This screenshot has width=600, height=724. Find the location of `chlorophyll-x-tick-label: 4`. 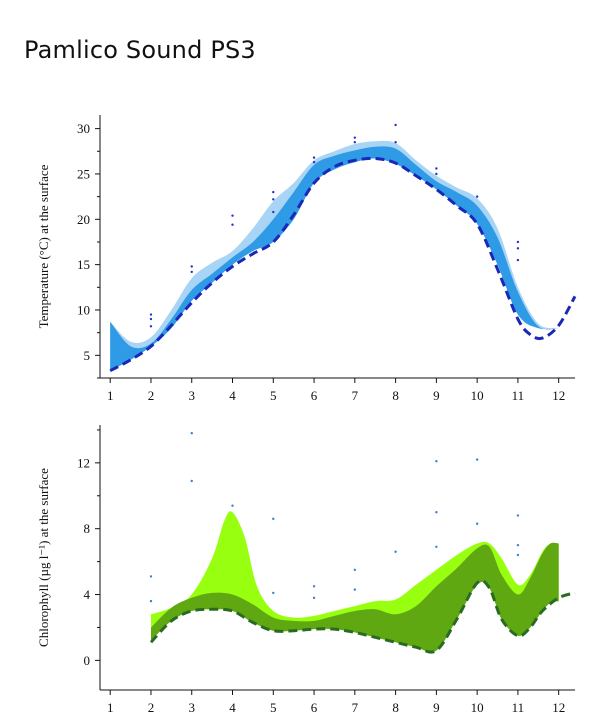

chlorophyll-x-tick-label: 4 is located at coordinates (232, 707).